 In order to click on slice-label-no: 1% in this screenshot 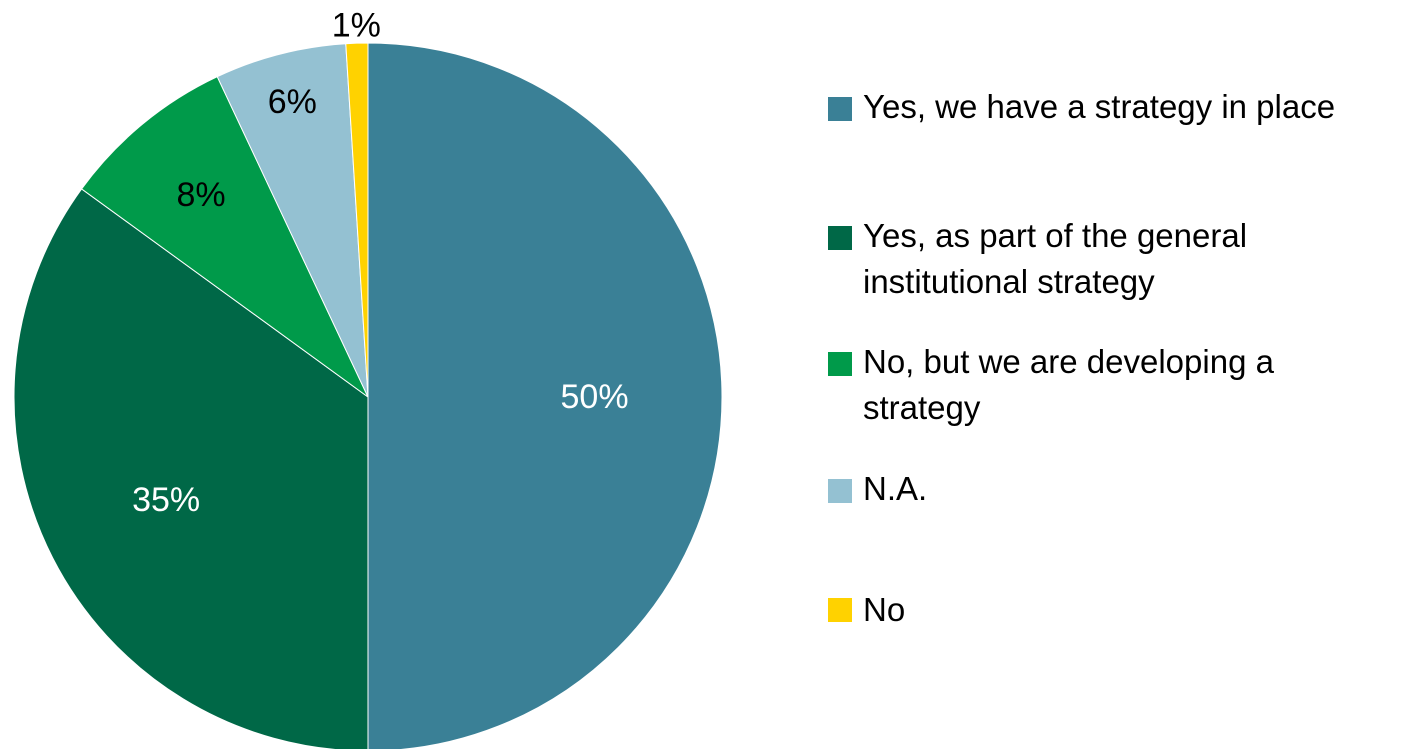, I will do `click(356, 25)`.